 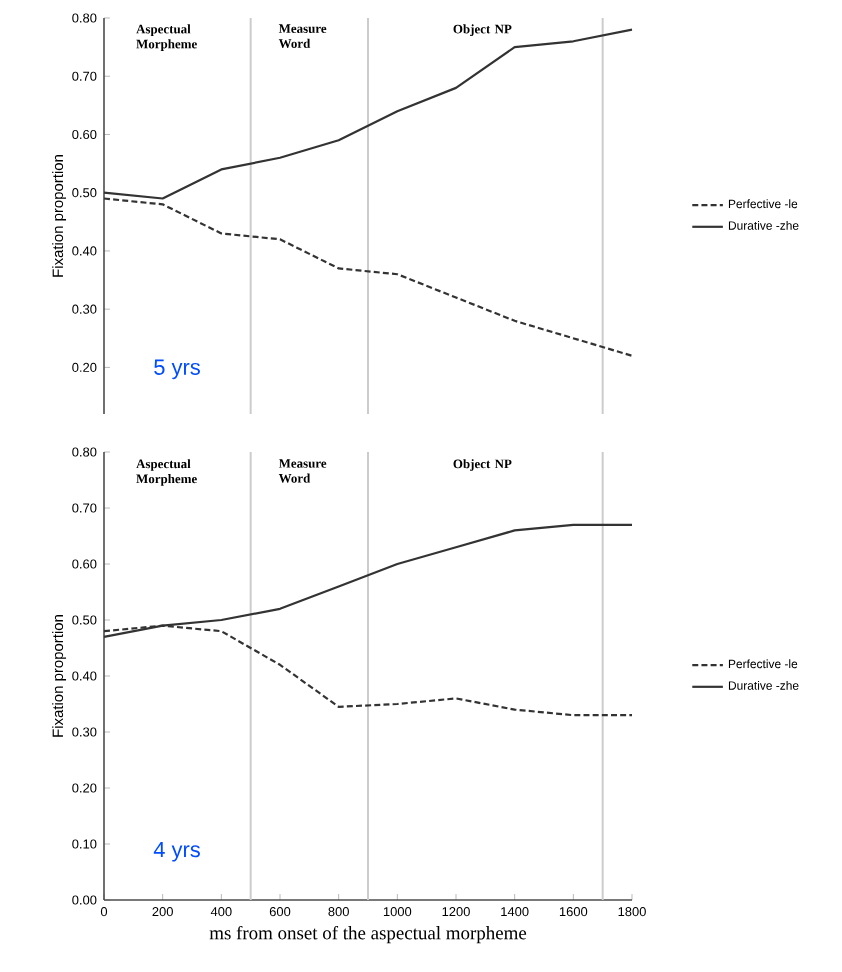 I want to click on annotation: 5 yrs, so click(x=177, y=369).